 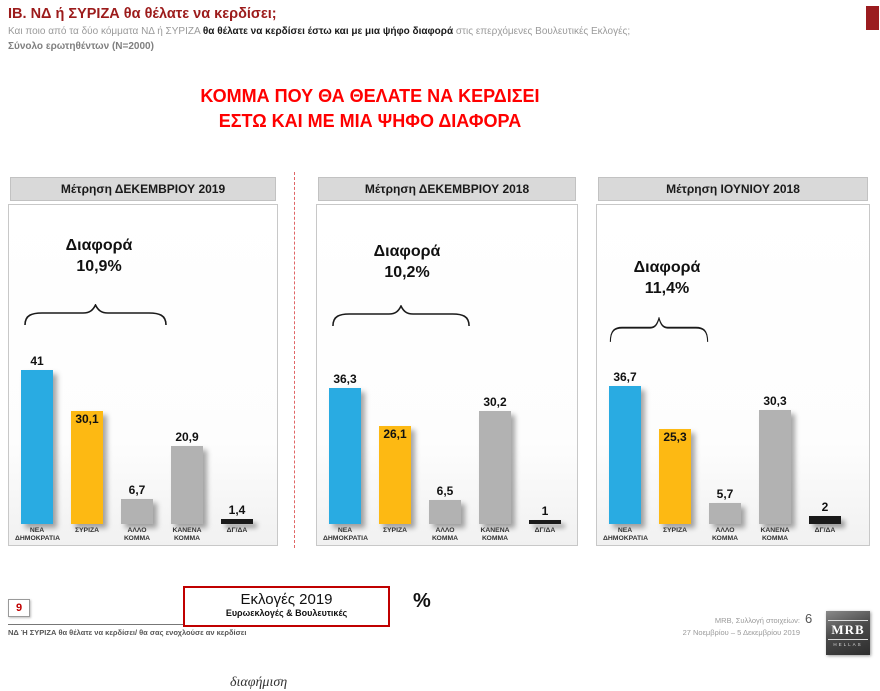 I want to click on vertical-dashed-divider, so click(x=294, y=360).